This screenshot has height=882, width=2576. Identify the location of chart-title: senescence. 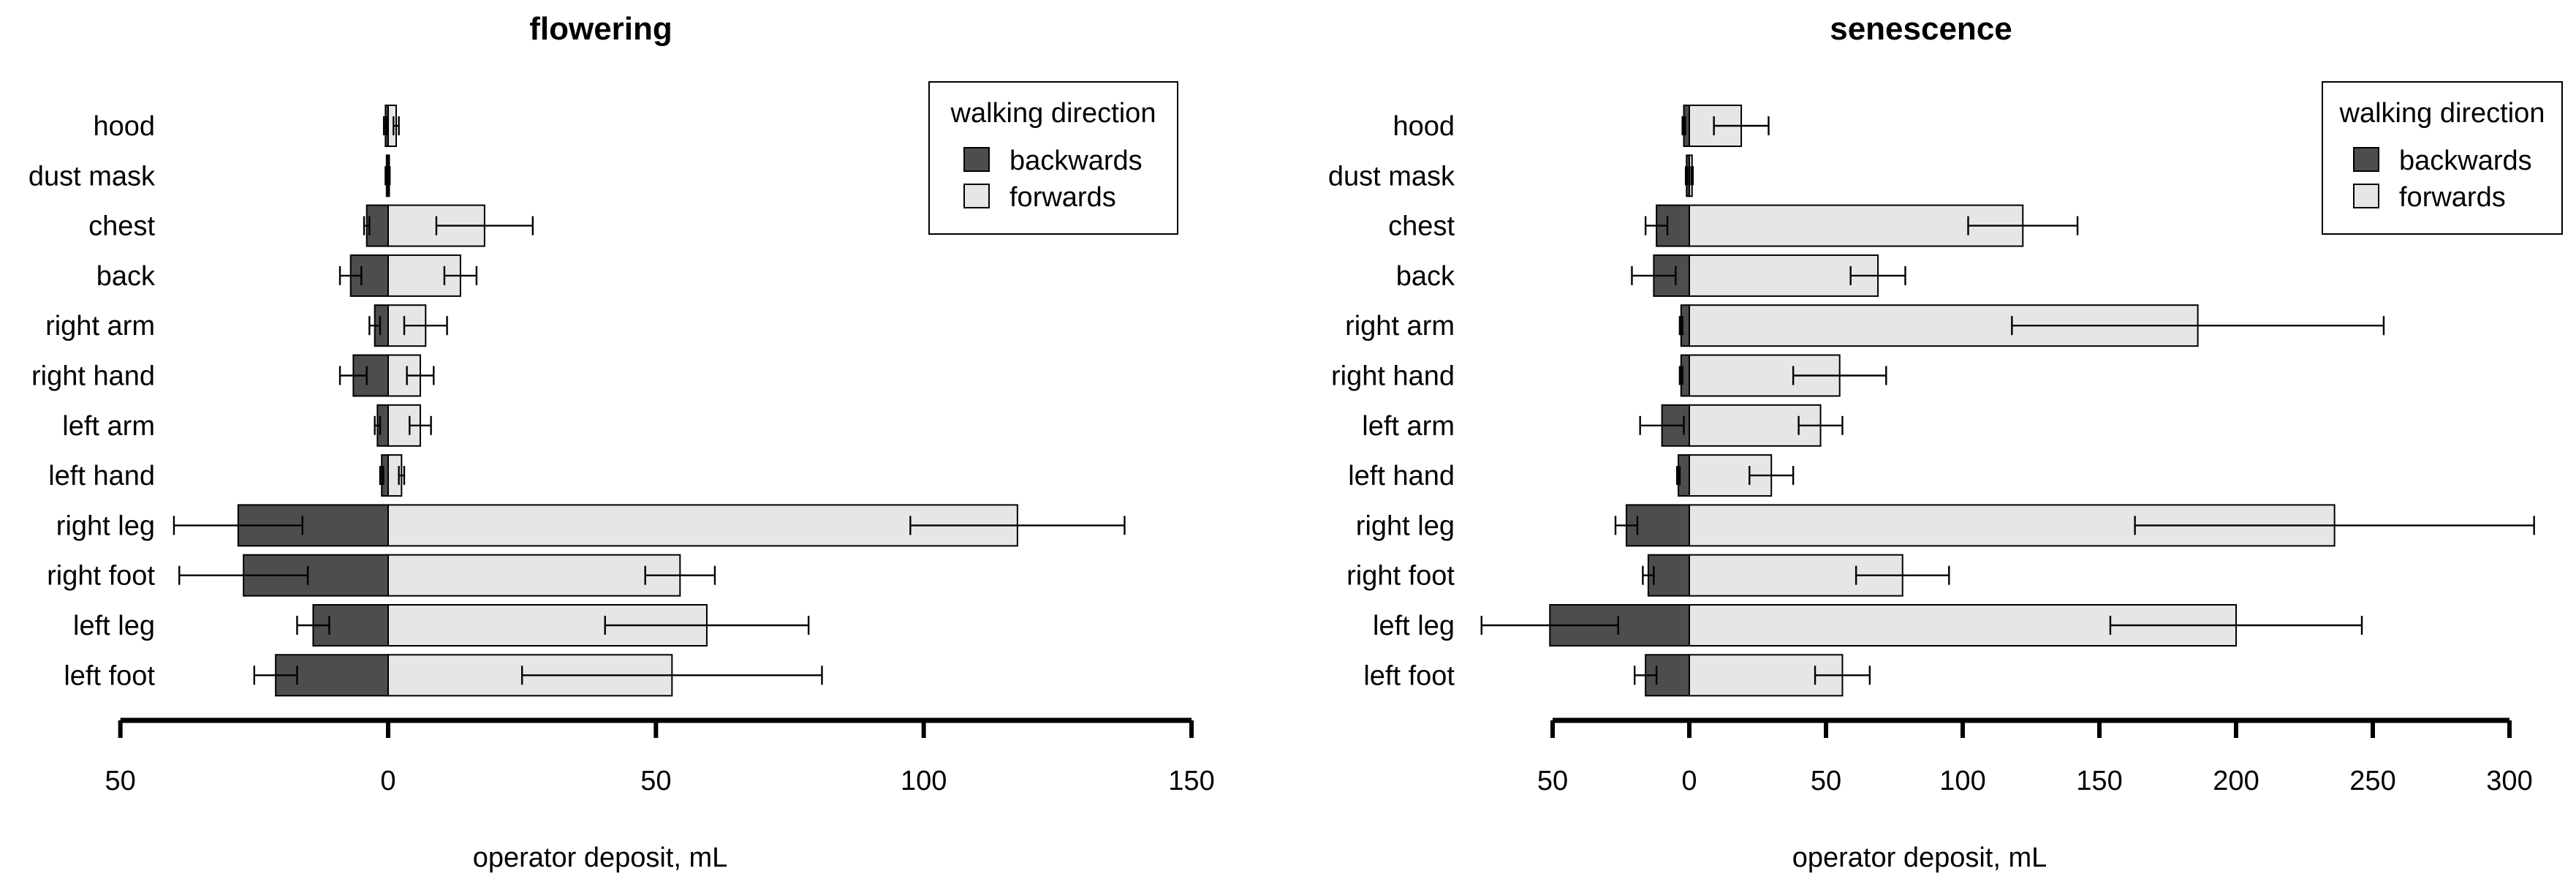
(1921, 29).